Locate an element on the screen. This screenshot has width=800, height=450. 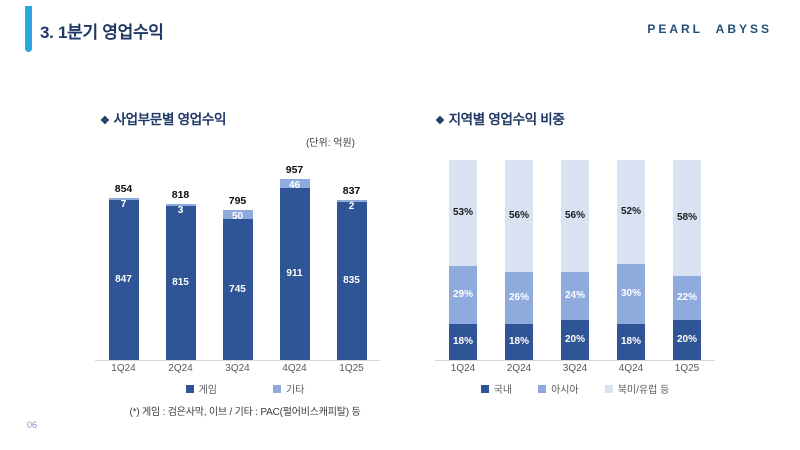
legend-item: 게임 is located at coordinates (201, 388).